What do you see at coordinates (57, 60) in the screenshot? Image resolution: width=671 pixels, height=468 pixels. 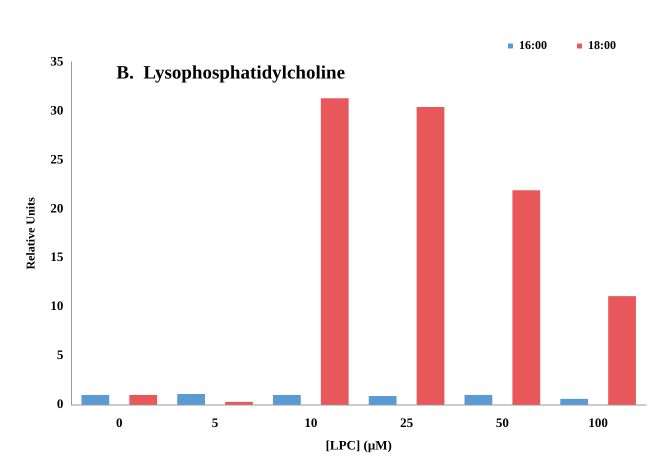 I see `y-tick-label: 35` at bounding box center [57, 60].